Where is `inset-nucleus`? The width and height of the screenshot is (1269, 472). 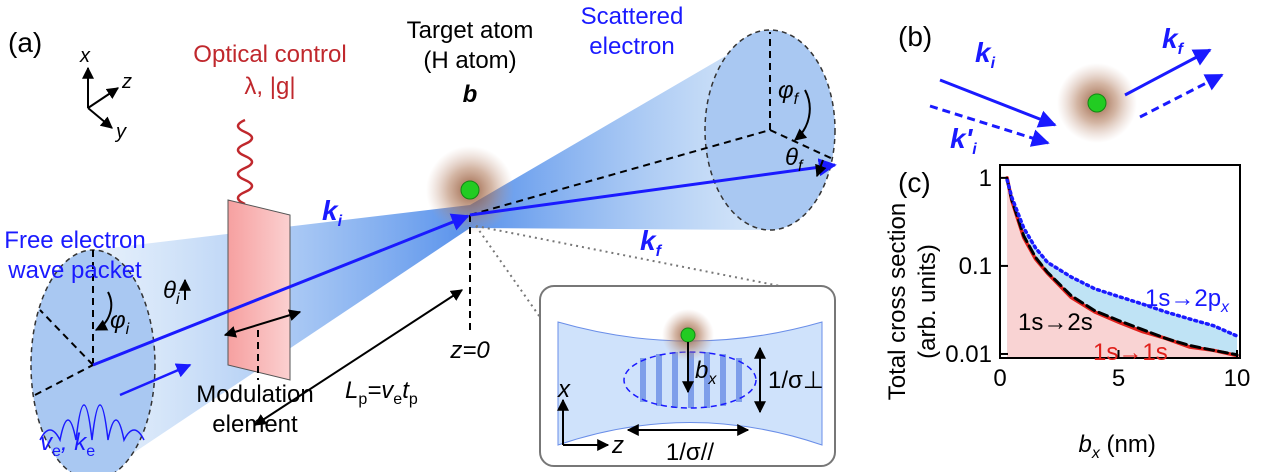
inset-nucleus is located at coordinates (688, 335).